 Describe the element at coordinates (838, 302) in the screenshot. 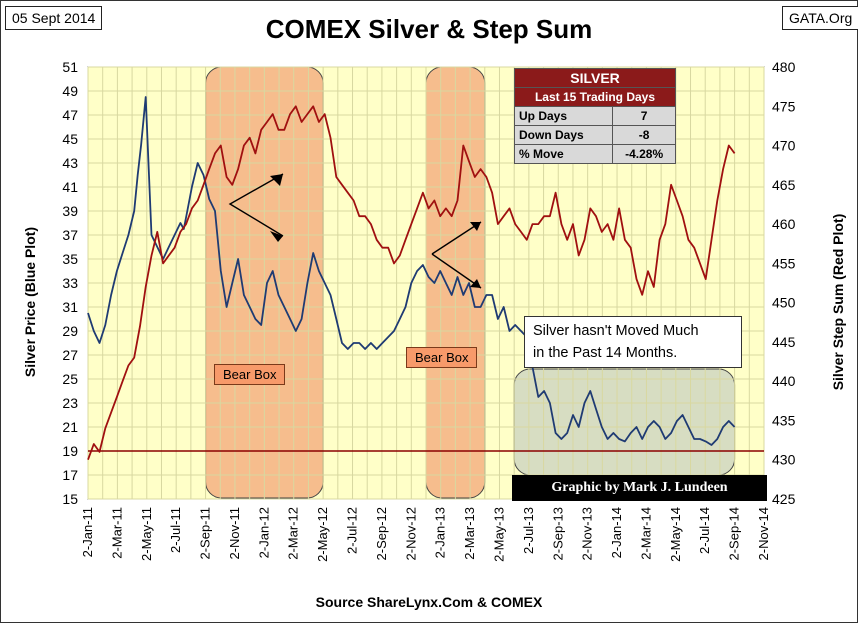

I see `right-axis-label: Silver Step Sum (Red Plot)` at that location.